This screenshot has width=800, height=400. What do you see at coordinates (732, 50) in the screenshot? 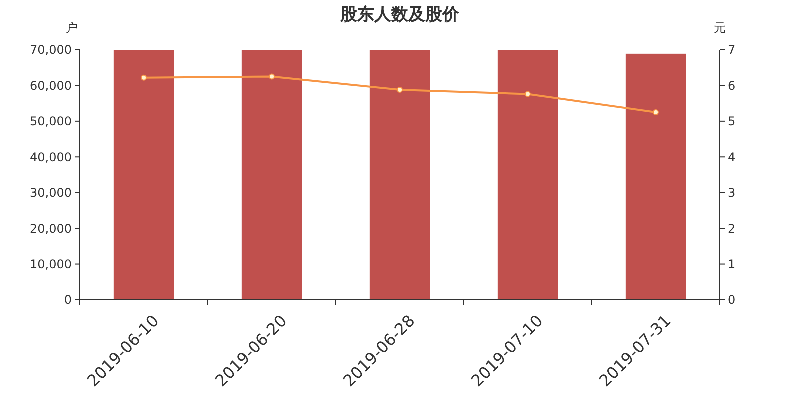
I see `y2-tick-label: 7` at bounding box center [732, 50].